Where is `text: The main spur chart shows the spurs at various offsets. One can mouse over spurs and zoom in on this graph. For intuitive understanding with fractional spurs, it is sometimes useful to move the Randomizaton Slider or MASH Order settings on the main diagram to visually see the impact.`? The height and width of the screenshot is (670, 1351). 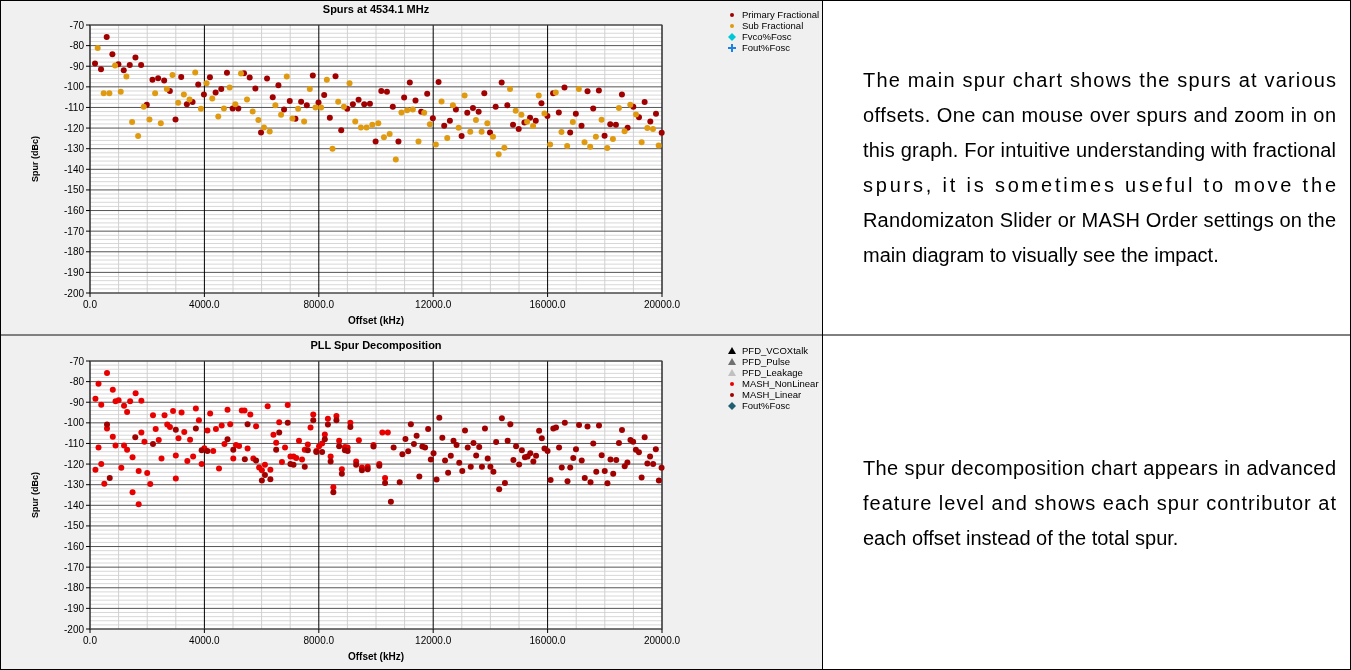
text: The main spur chart shows the spurs at various offsets. One can mouse over spurs and zoom in on this graph. For intuitive understanding with fractional spurs, it is sometimes useful to move the Randomizaton Slider or MASH Order settings on the main diagram to visually see the impact. is located at coordinates (1099, 167).